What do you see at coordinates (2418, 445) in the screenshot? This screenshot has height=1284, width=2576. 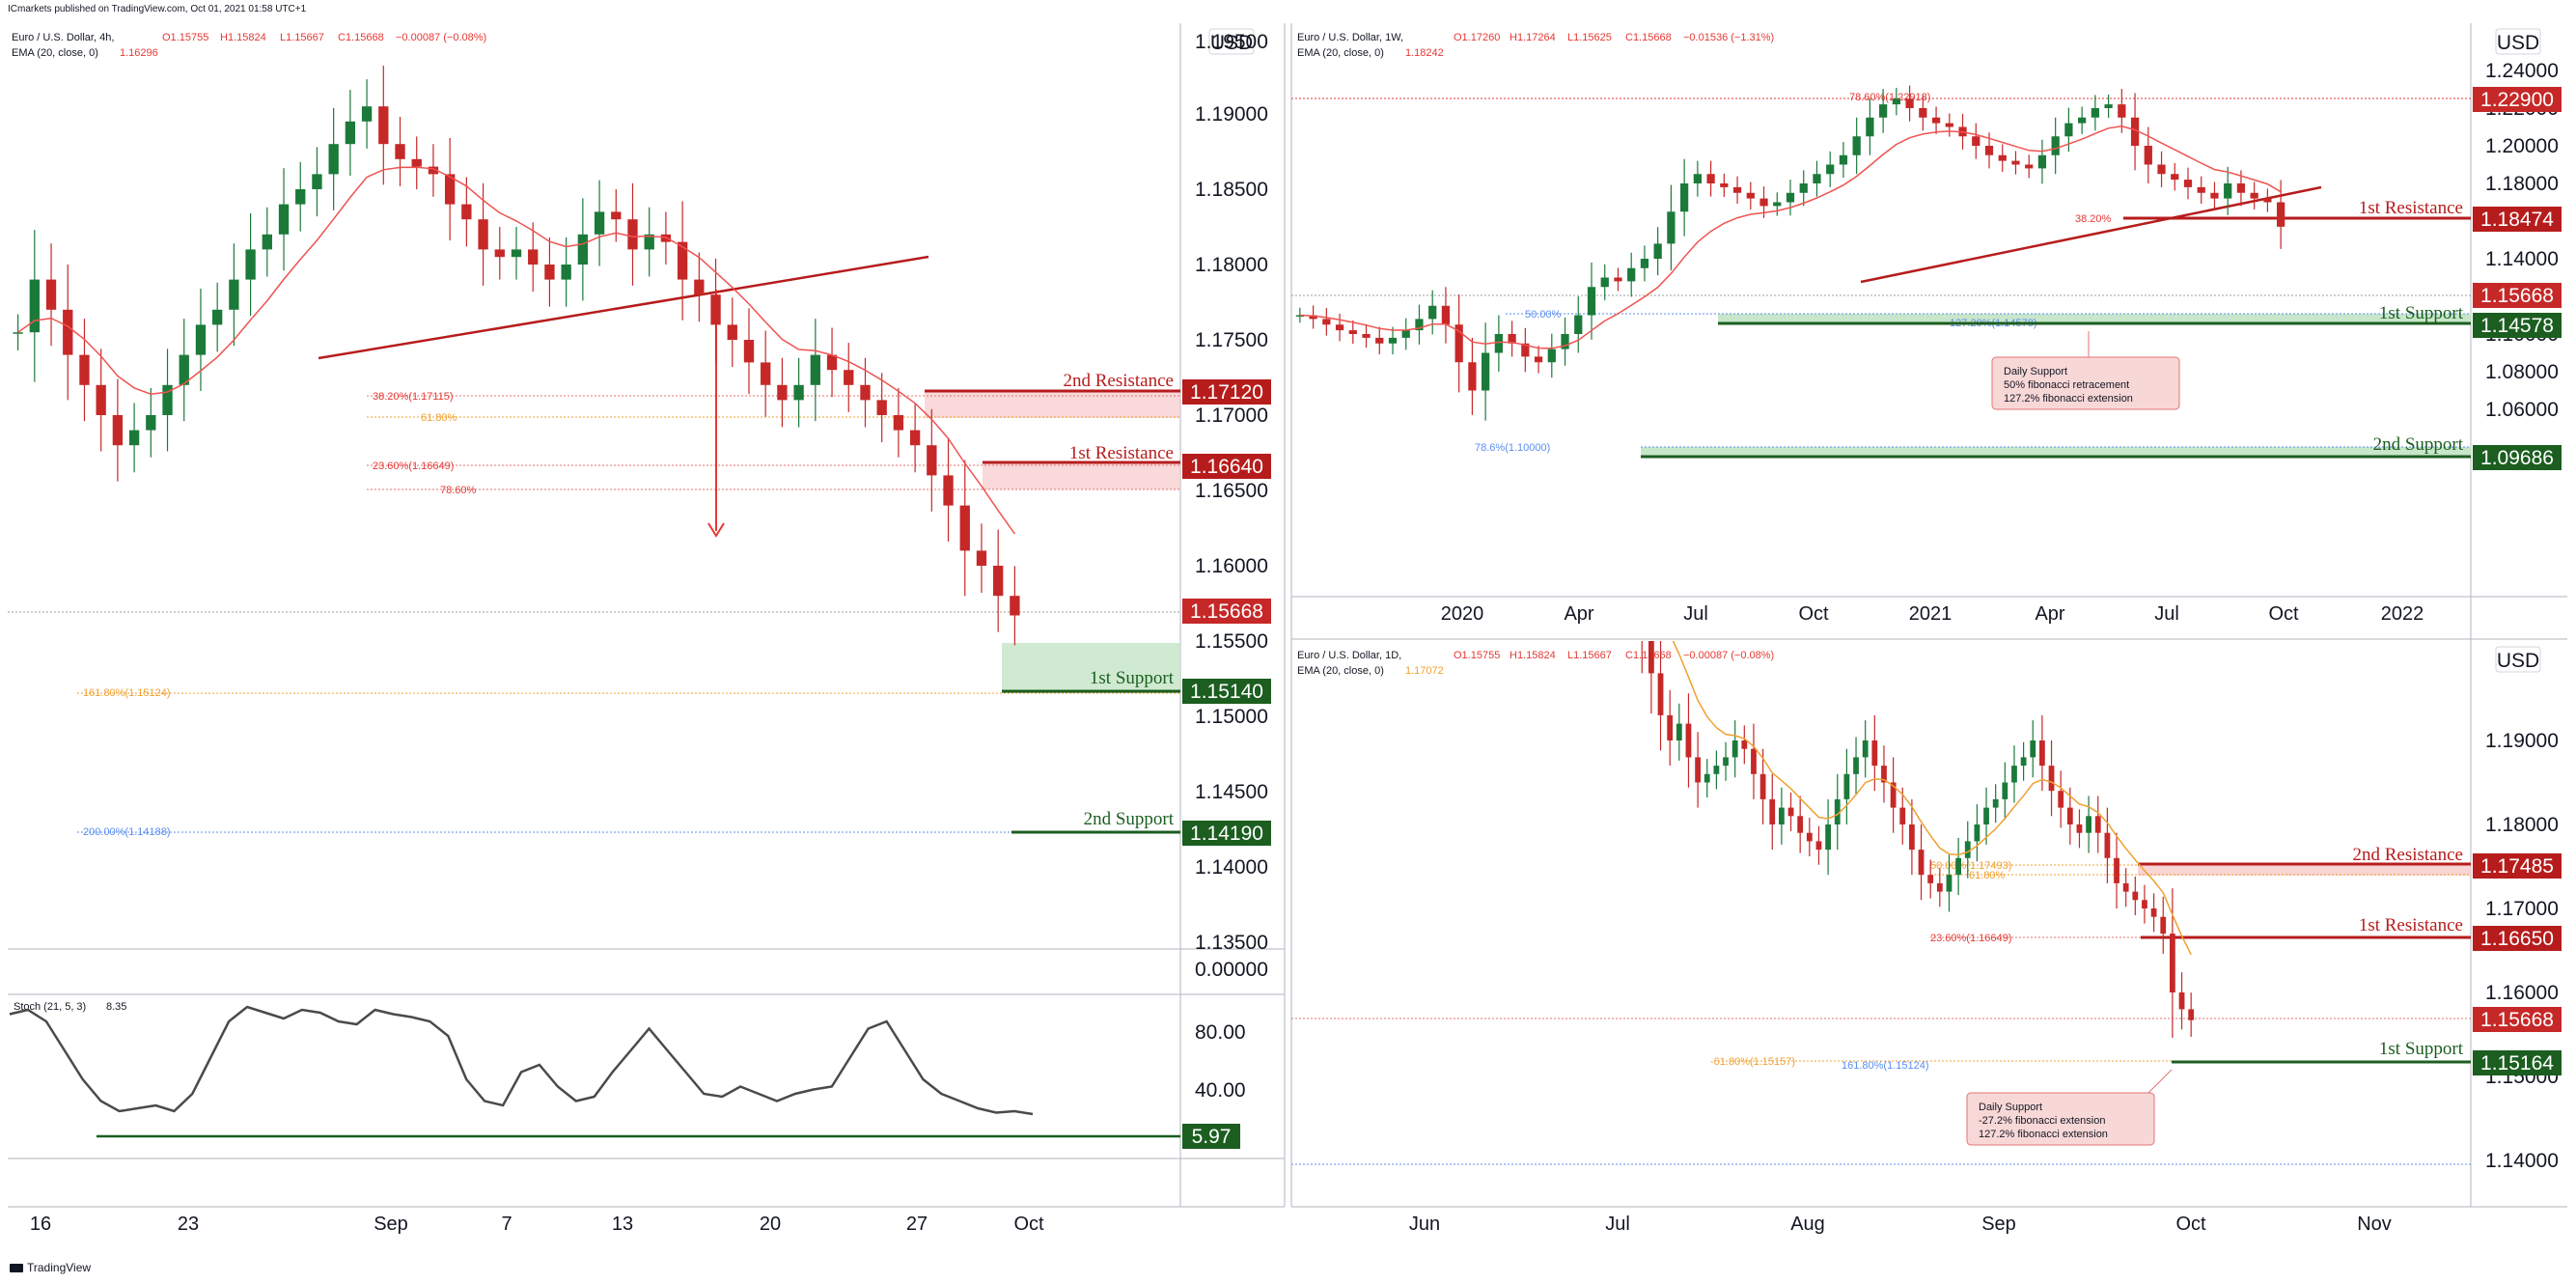 I see `p3-2nd-support-label: 2nd Support` at bounding box center [2418, 445].